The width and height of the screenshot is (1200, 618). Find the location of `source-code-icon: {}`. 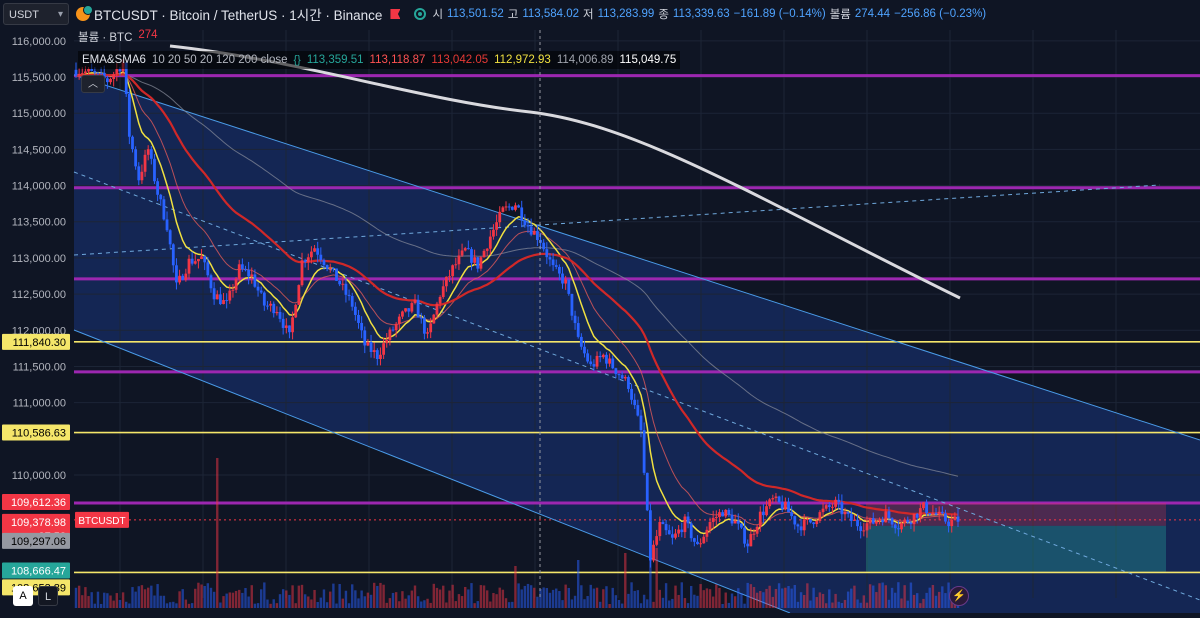

source-code-icon: {} is located at coordinates (297, 60).